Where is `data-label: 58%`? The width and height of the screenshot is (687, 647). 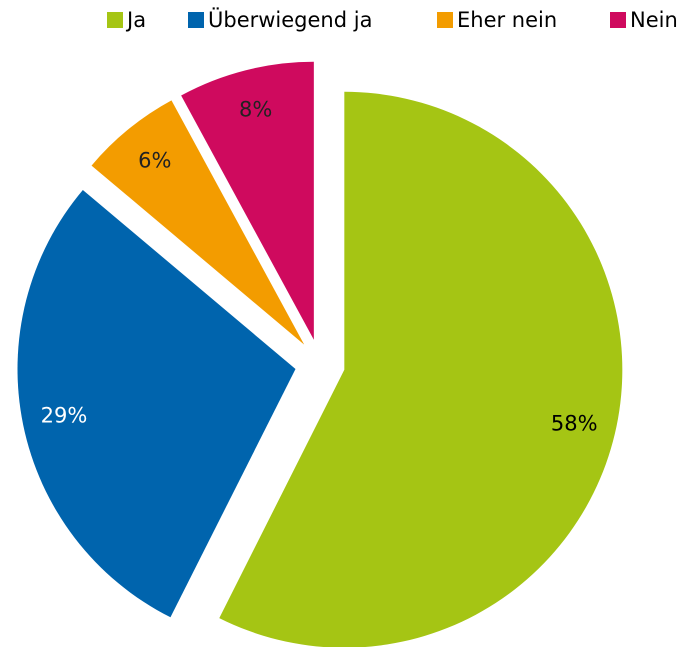 data-label: 58% is located at coordinates (574, 423).